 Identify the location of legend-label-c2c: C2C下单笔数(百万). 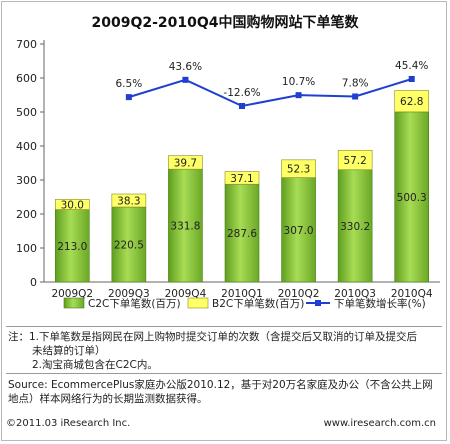
(134, 303).